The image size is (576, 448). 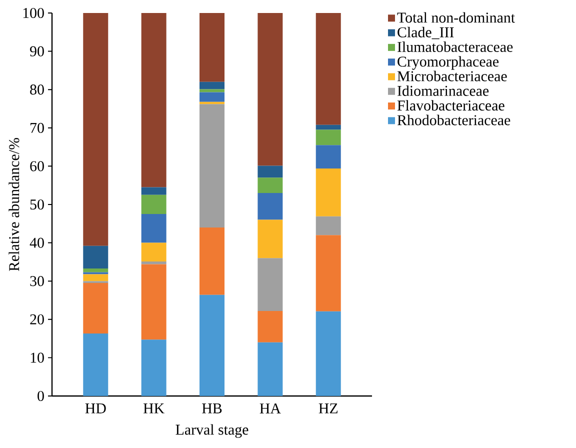 I want to click on y-tick-label: 20, so click(x=37, y=319).